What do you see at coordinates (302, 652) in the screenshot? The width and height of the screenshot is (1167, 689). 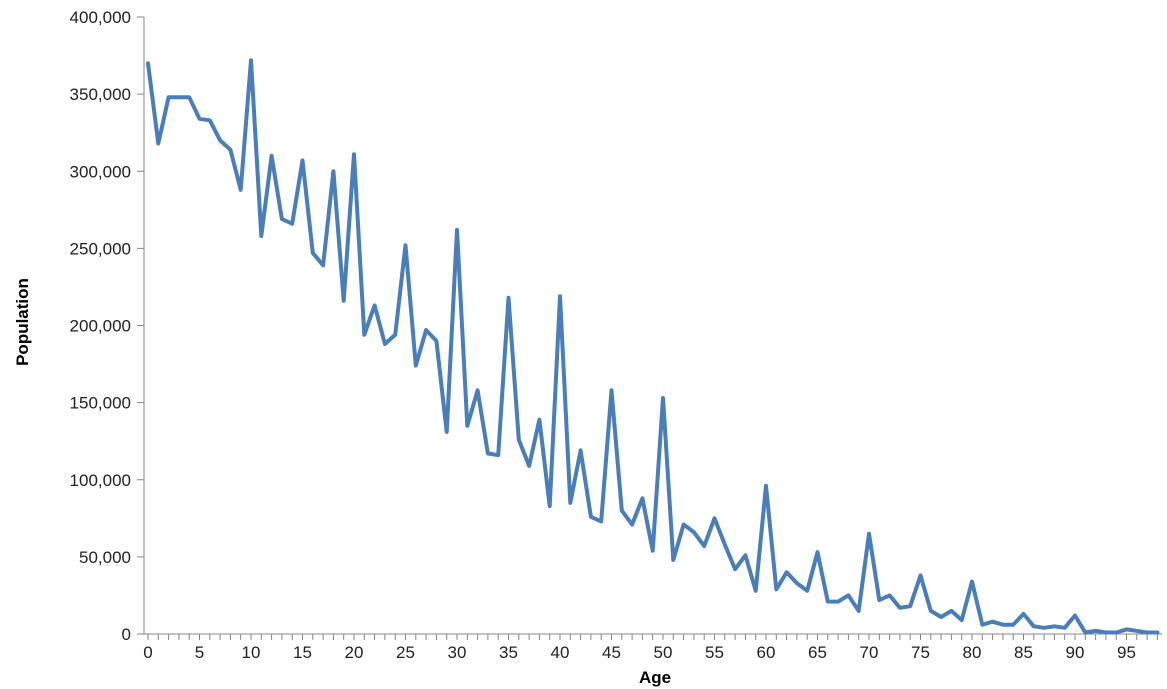 I see `x-tick-label: 15` at bounding box center [302, 652].